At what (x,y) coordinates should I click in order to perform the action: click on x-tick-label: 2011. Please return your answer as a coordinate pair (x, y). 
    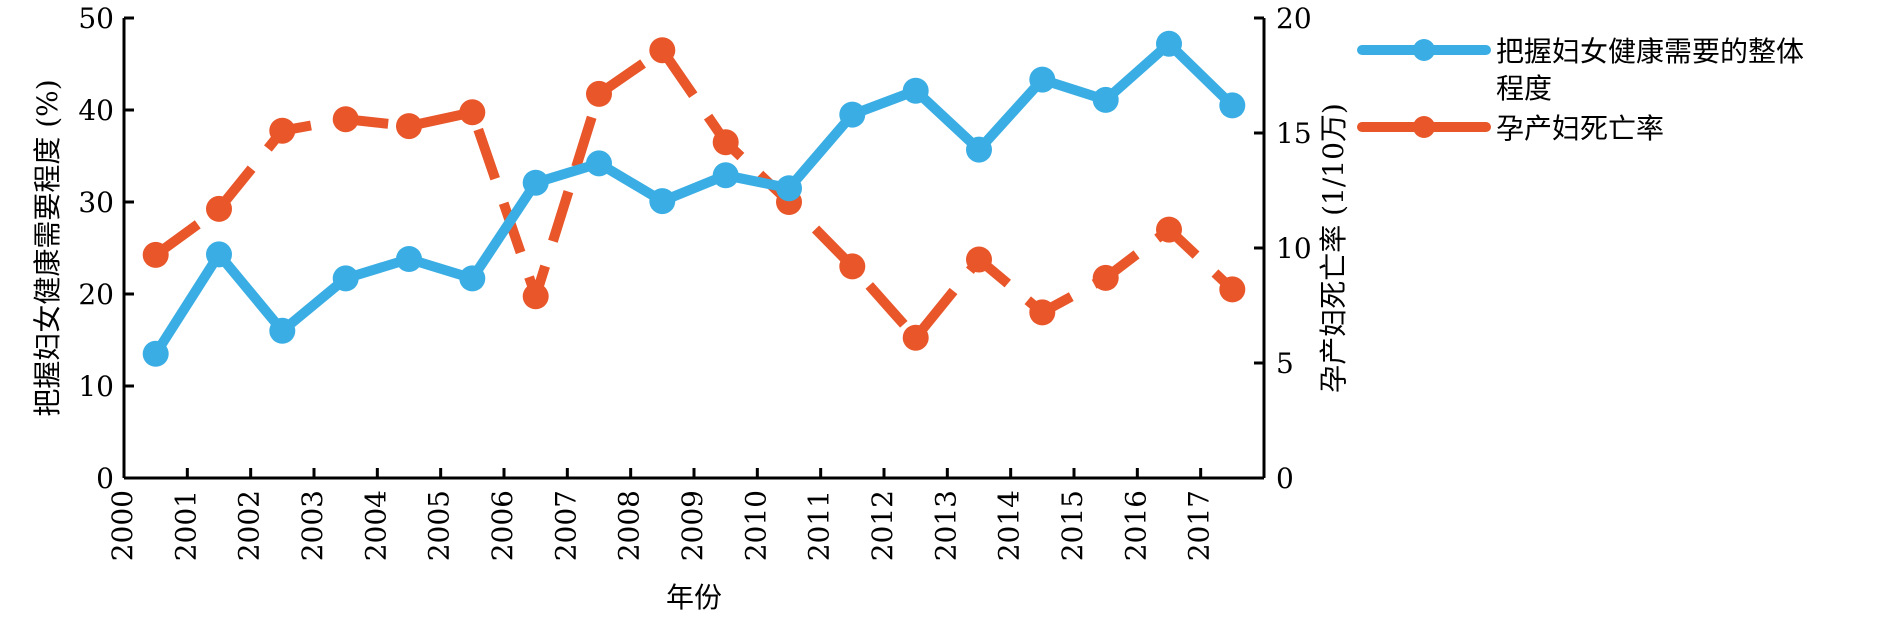
    Looking at the image, I should click on (819, 525).